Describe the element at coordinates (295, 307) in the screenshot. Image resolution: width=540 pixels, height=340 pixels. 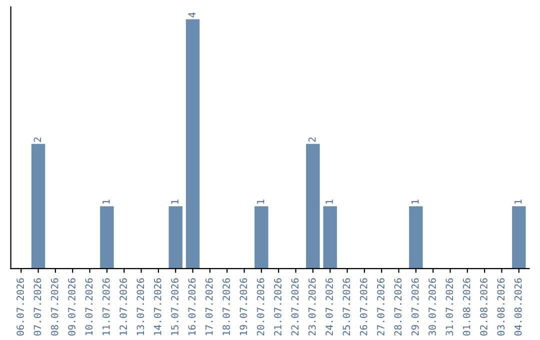
I see `x-tick-label: 22.07.2026` at that location.